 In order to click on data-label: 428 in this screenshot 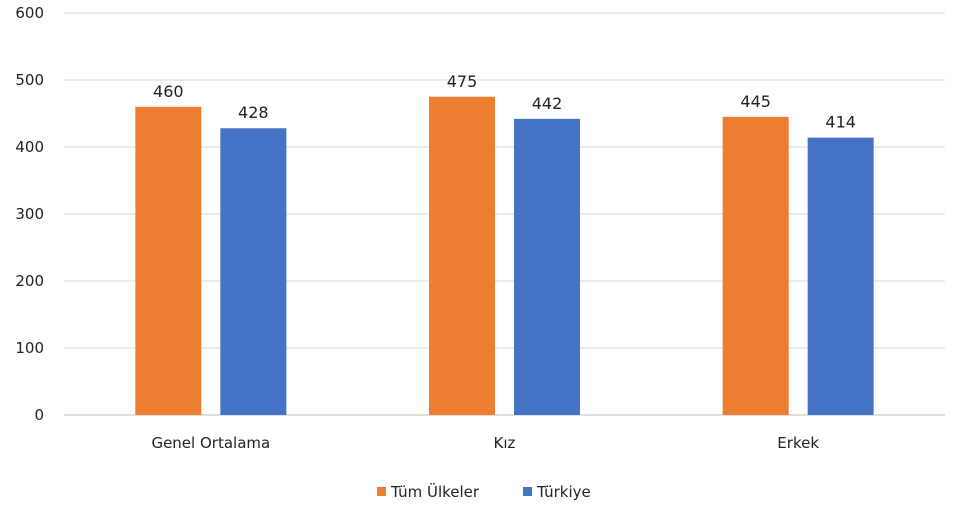, I will do `click(253, 112)`.